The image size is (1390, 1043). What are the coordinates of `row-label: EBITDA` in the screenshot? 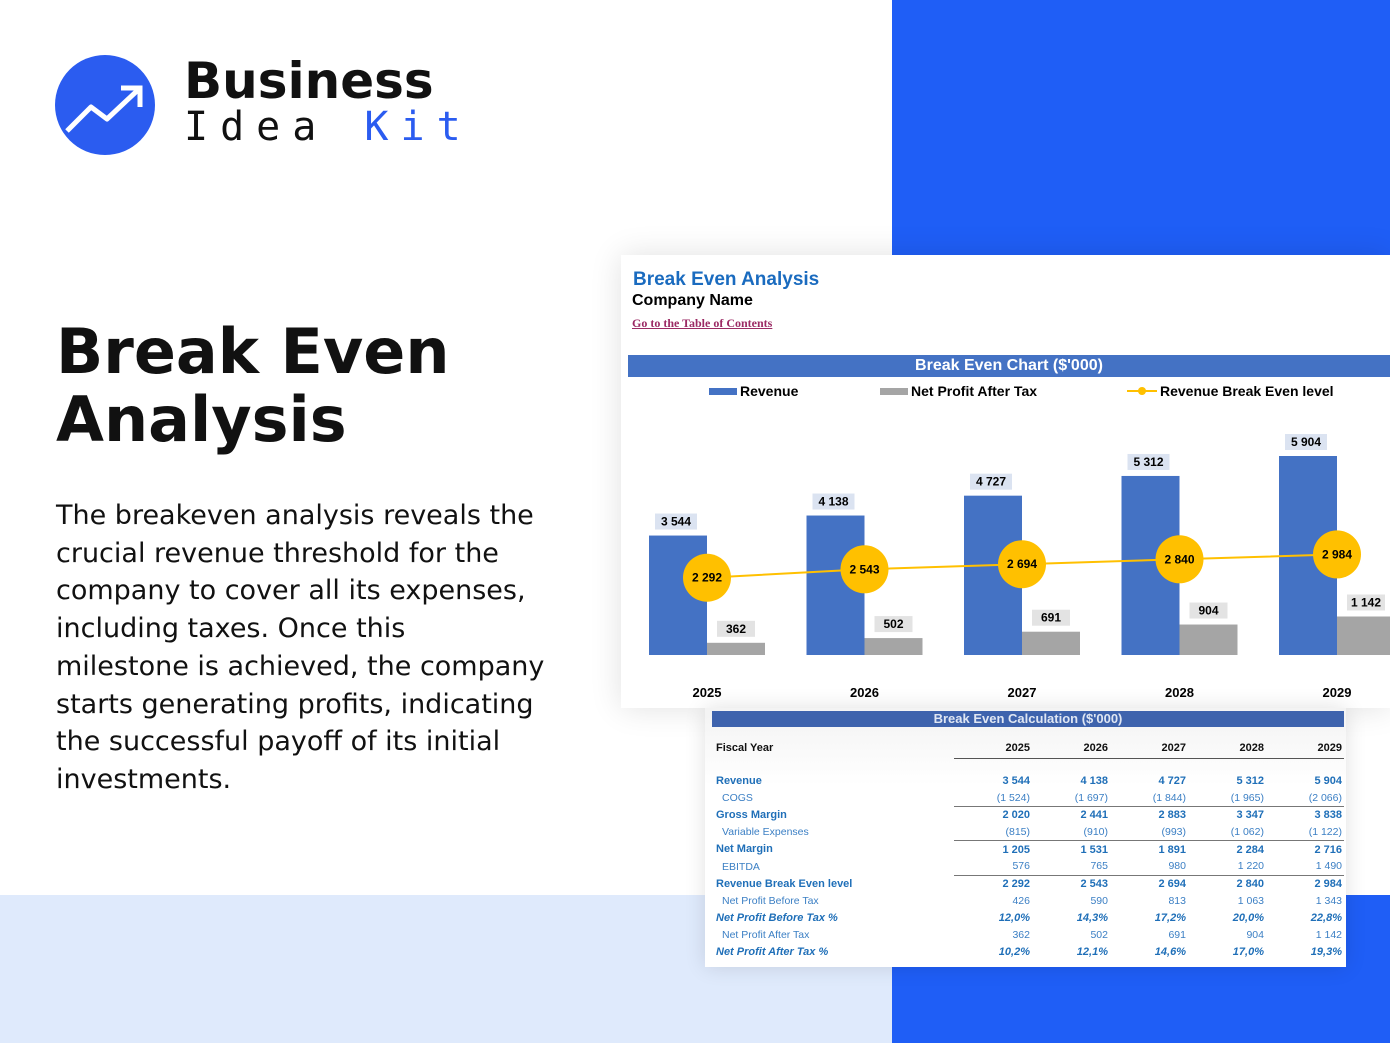 It's located at (741, 866).